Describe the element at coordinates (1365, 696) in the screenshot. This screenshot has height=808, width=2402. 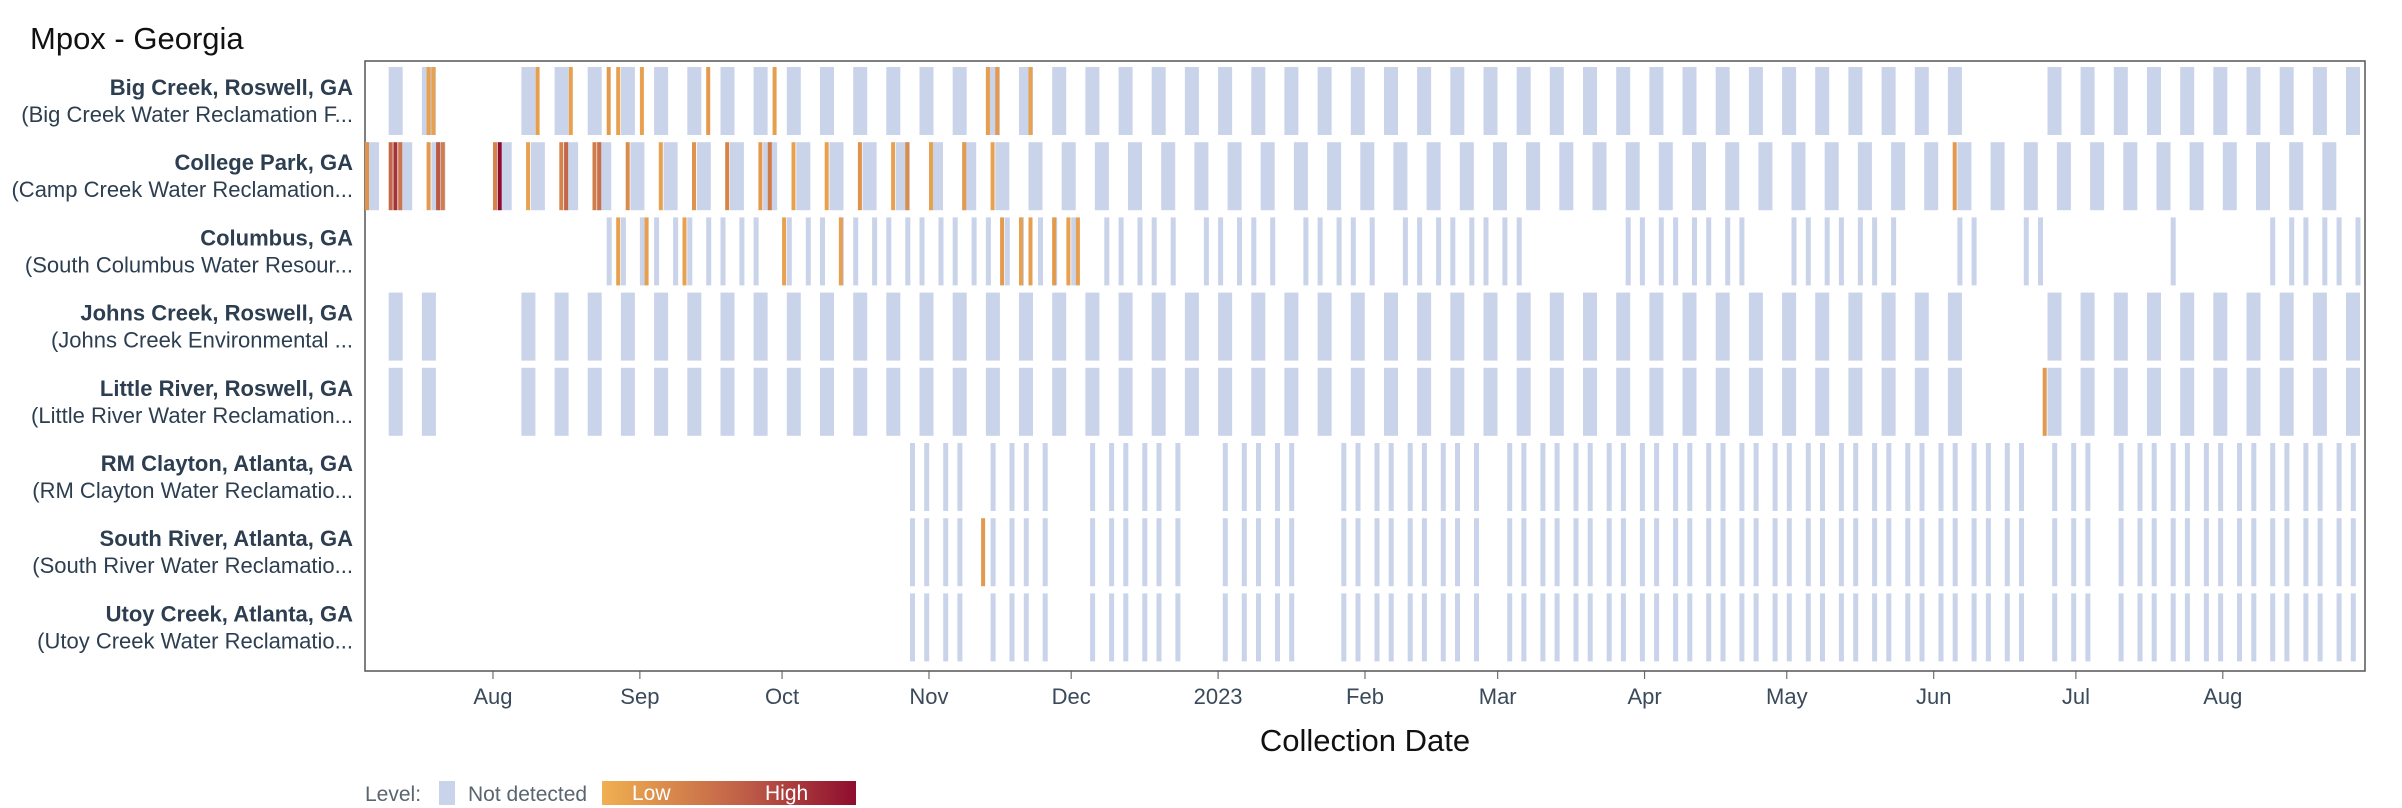
I see `x-tick-label: Feb` at that location.